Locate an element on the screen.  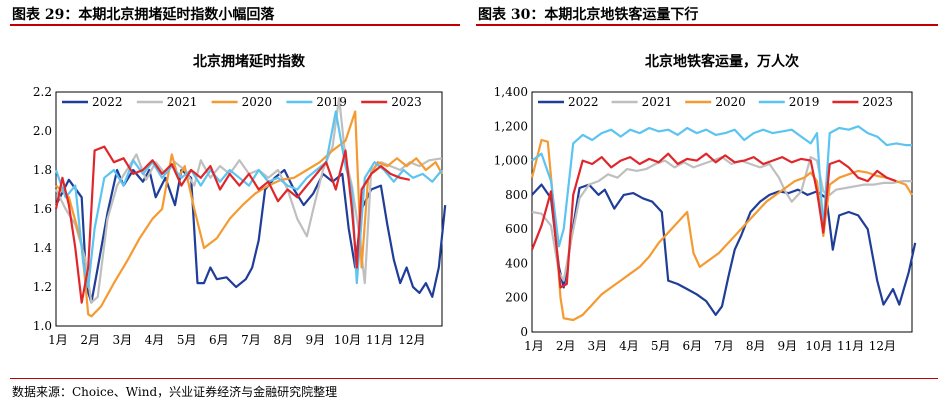
y-tick-label: 2.2 is located at coordinates (42, 92).